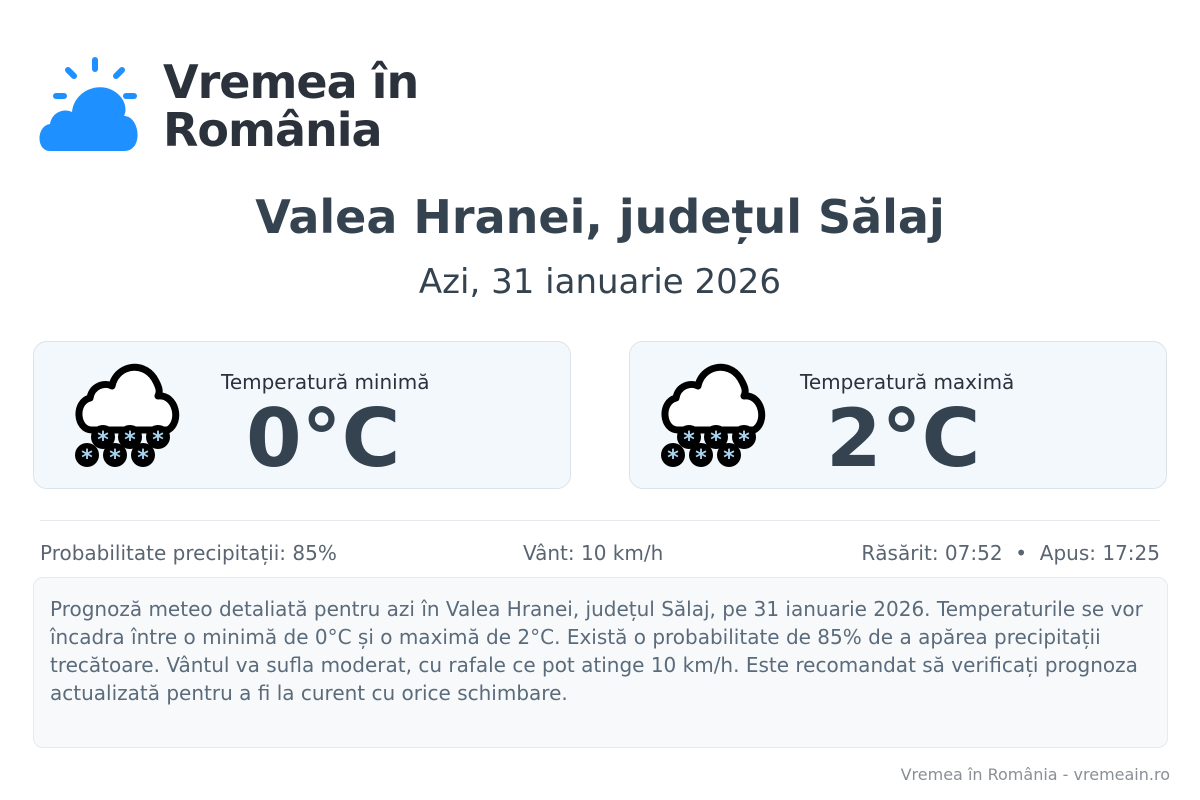  I want to click on precipitation-probability: Probabilitate precipitații: 85%, so click(188, 553).